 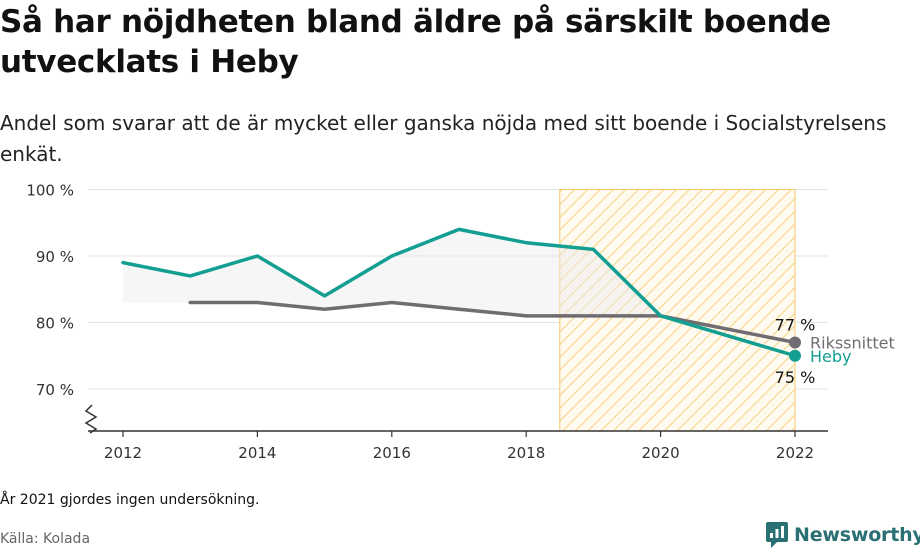 I want to click on end-value-label: 75 %, so click(x=795, y=377).